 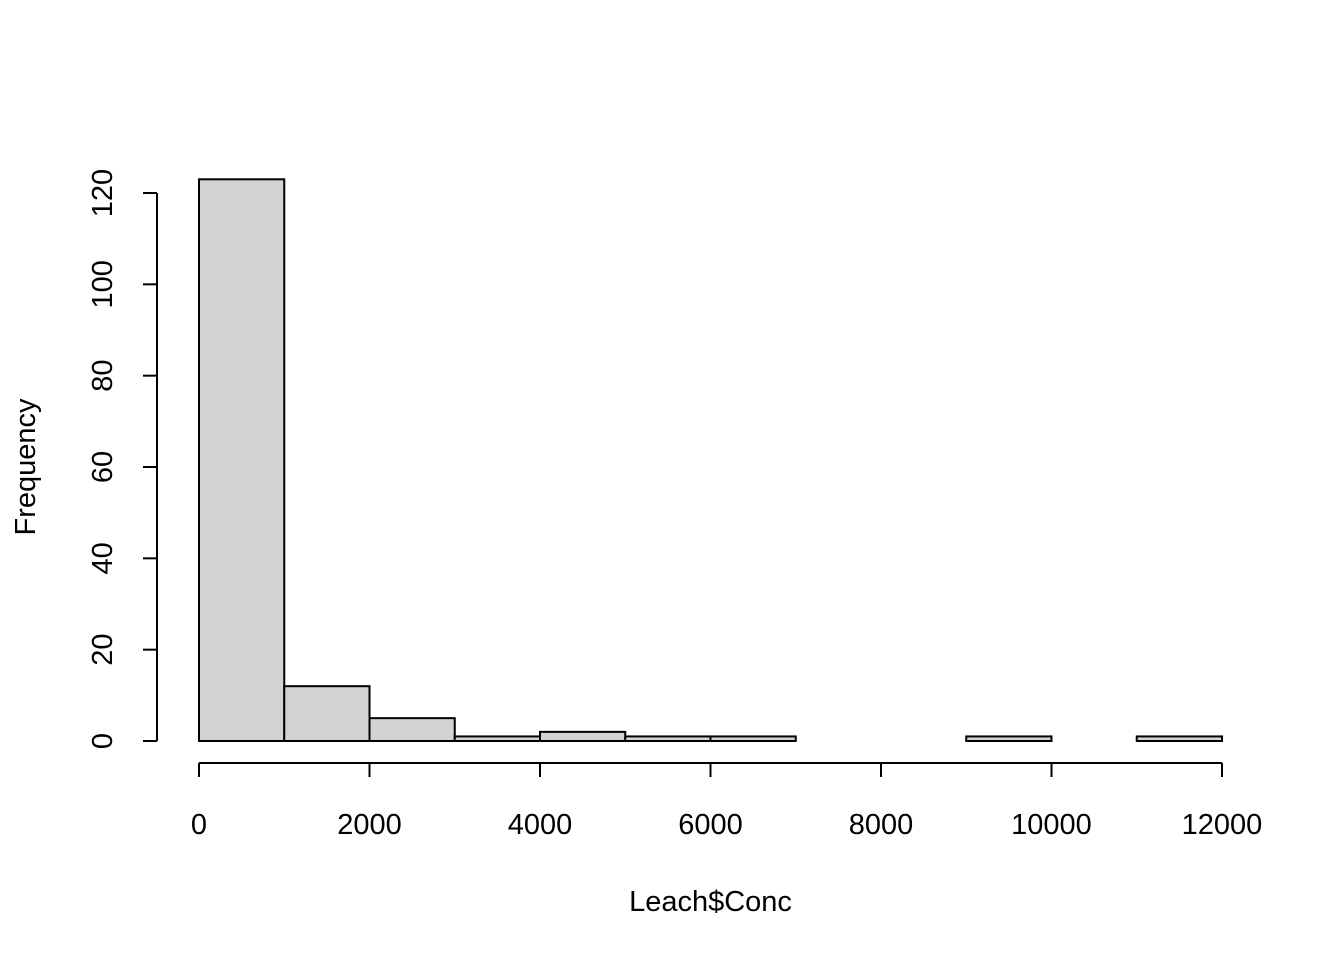 I want to click on y-axis: 0 20 40 60 80 100 120, so click(x=122, y=459).